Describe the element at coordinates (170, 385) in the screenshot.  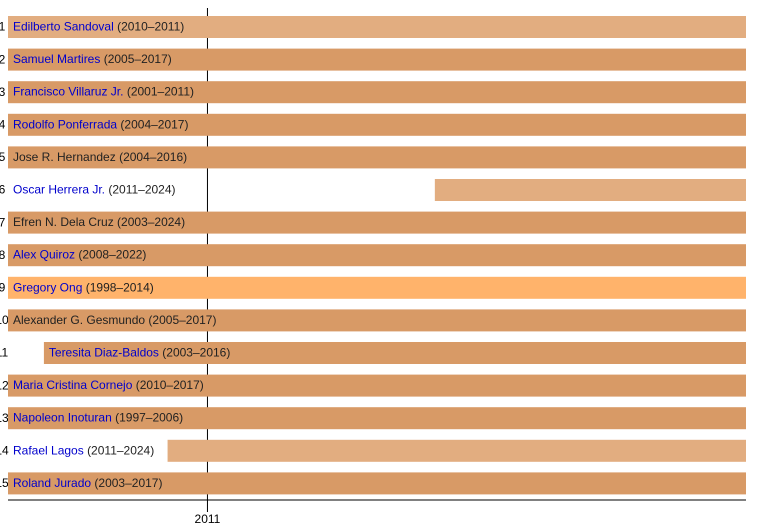
I see `term: (2010–2017)` at that location.